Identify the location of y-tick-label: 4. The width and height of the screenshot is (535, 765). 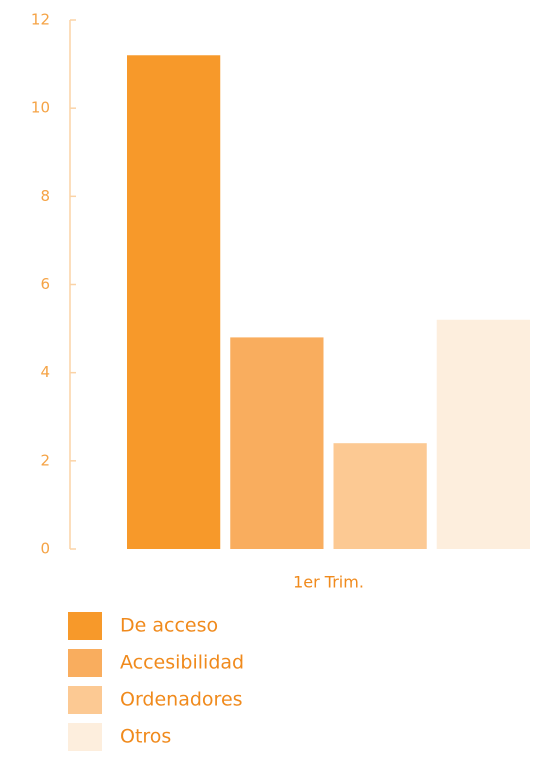
(45, 372).